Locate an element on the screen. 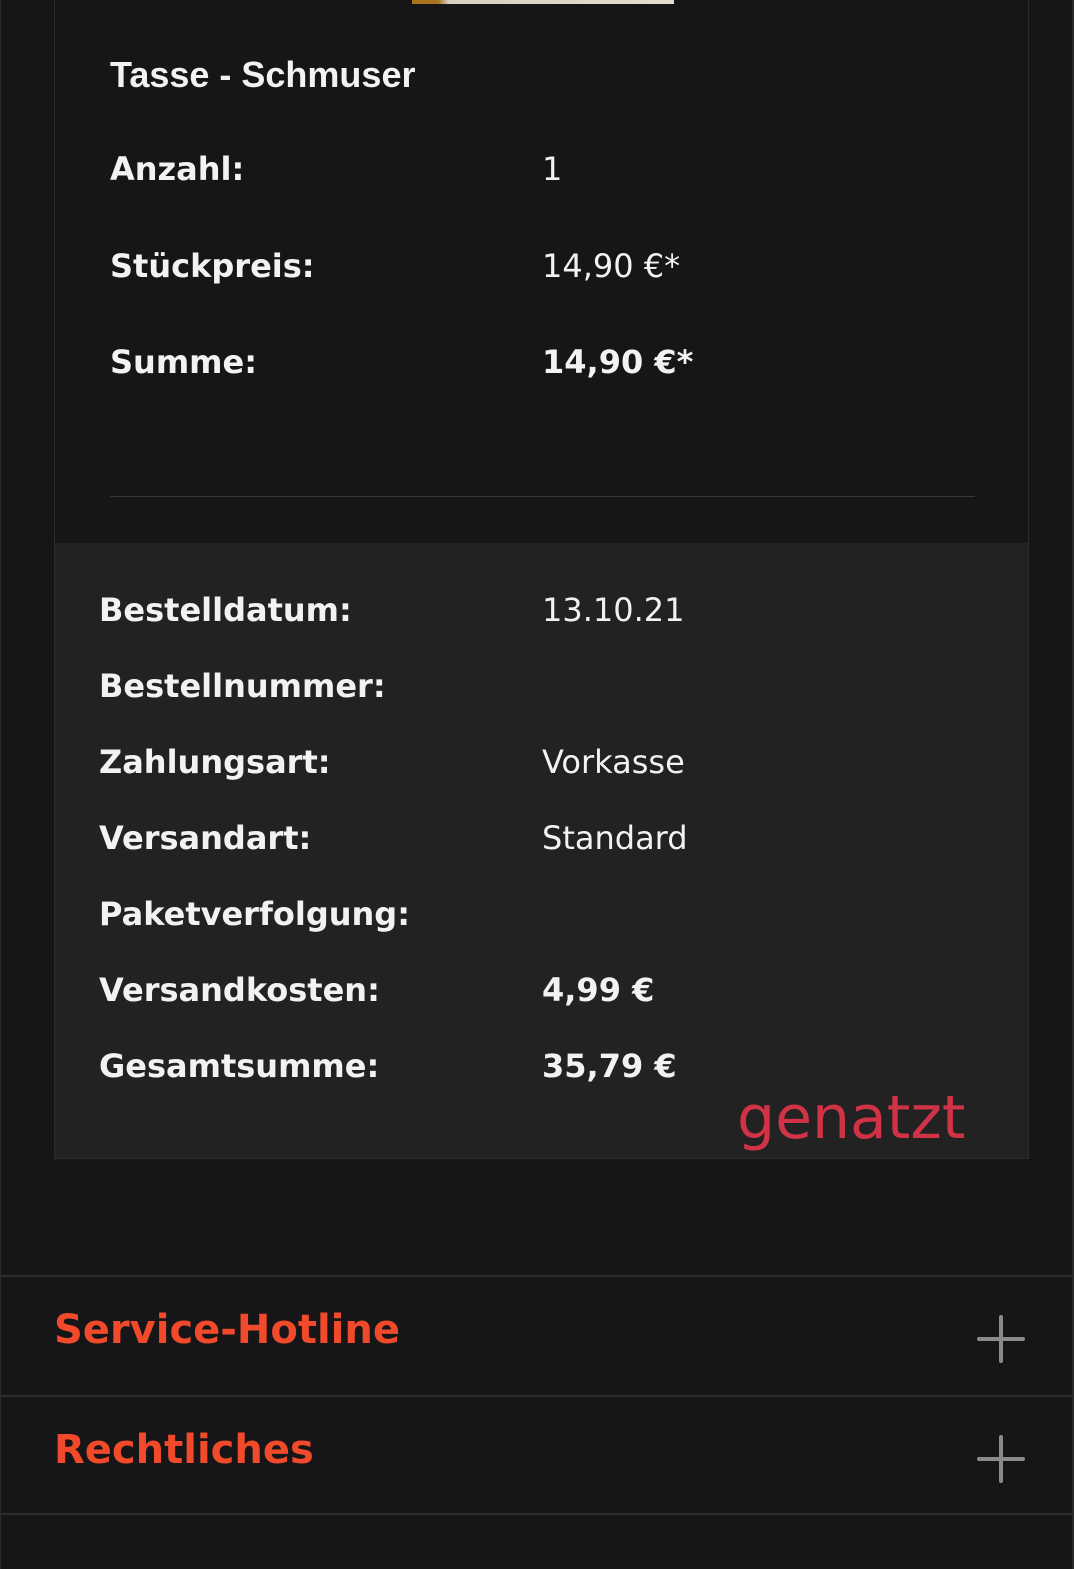 The image size is (1074, 1569). value: Standard is located at coordinates (615, 838).